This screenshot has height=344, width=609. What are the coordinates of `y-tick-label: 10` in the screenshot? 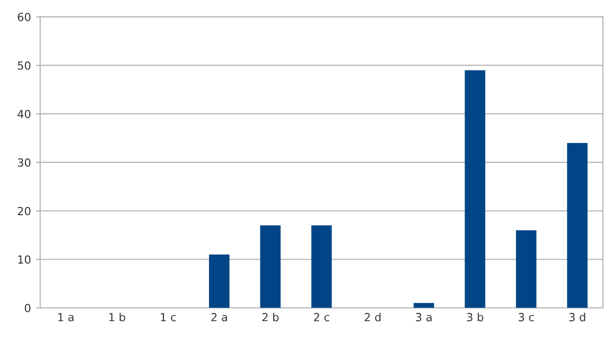 It's located at (24, 259).